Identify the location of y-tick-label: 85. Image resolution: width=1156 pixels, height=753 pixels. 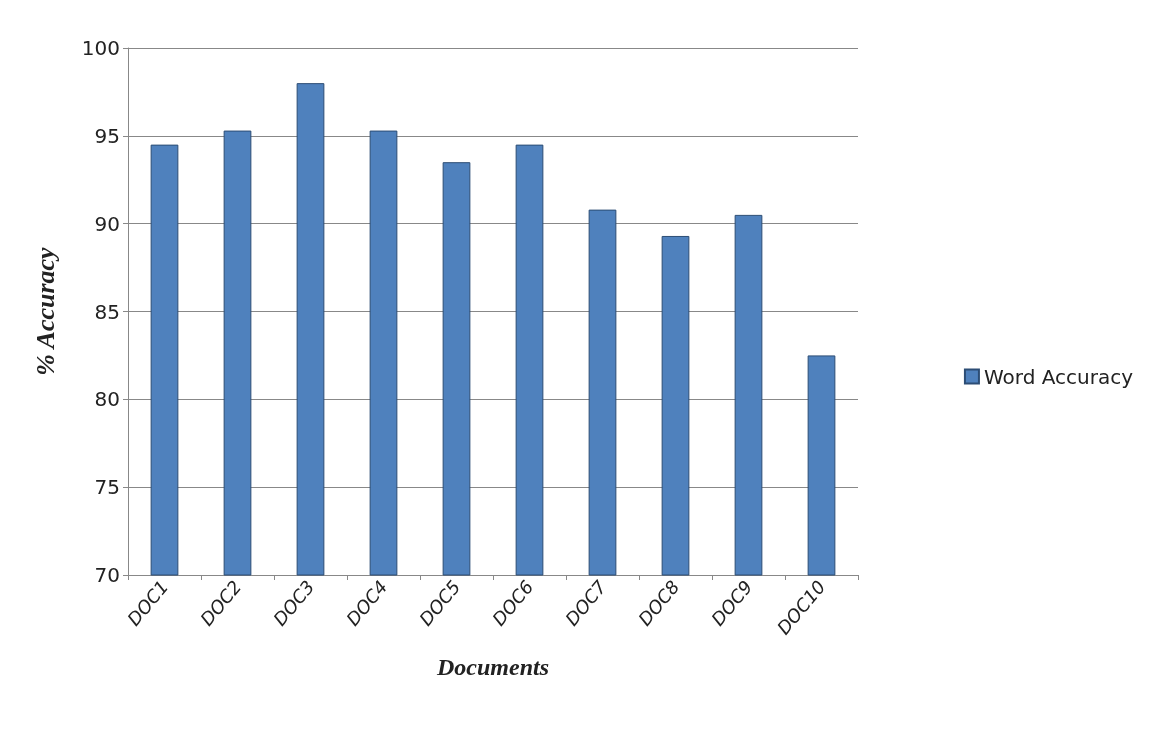
(107, 311).